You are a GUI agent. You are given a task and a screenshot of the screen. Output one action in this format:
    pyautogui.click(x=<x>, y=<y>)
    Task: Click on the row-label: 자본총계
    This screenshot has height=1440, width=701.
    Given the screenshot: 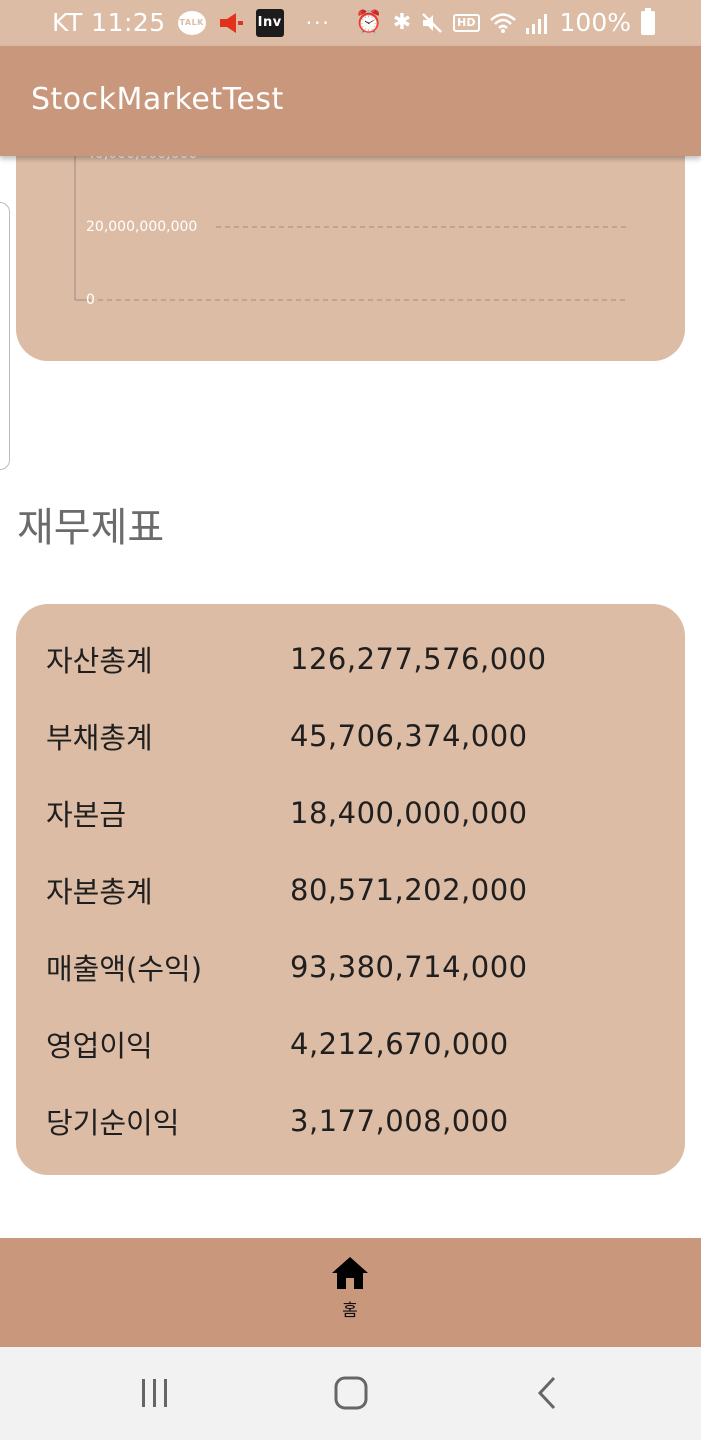 What is the action you would take?
    pyautogui.click(x=99, y=892)
    